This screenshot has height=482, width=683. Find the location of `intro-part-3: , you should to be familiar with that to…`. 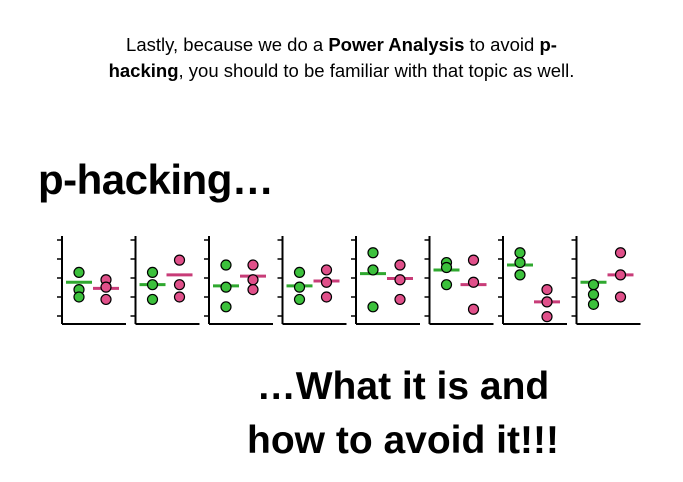

intro-part-3: , you should to be familiar with that to… is located at coordinates (376, 70).